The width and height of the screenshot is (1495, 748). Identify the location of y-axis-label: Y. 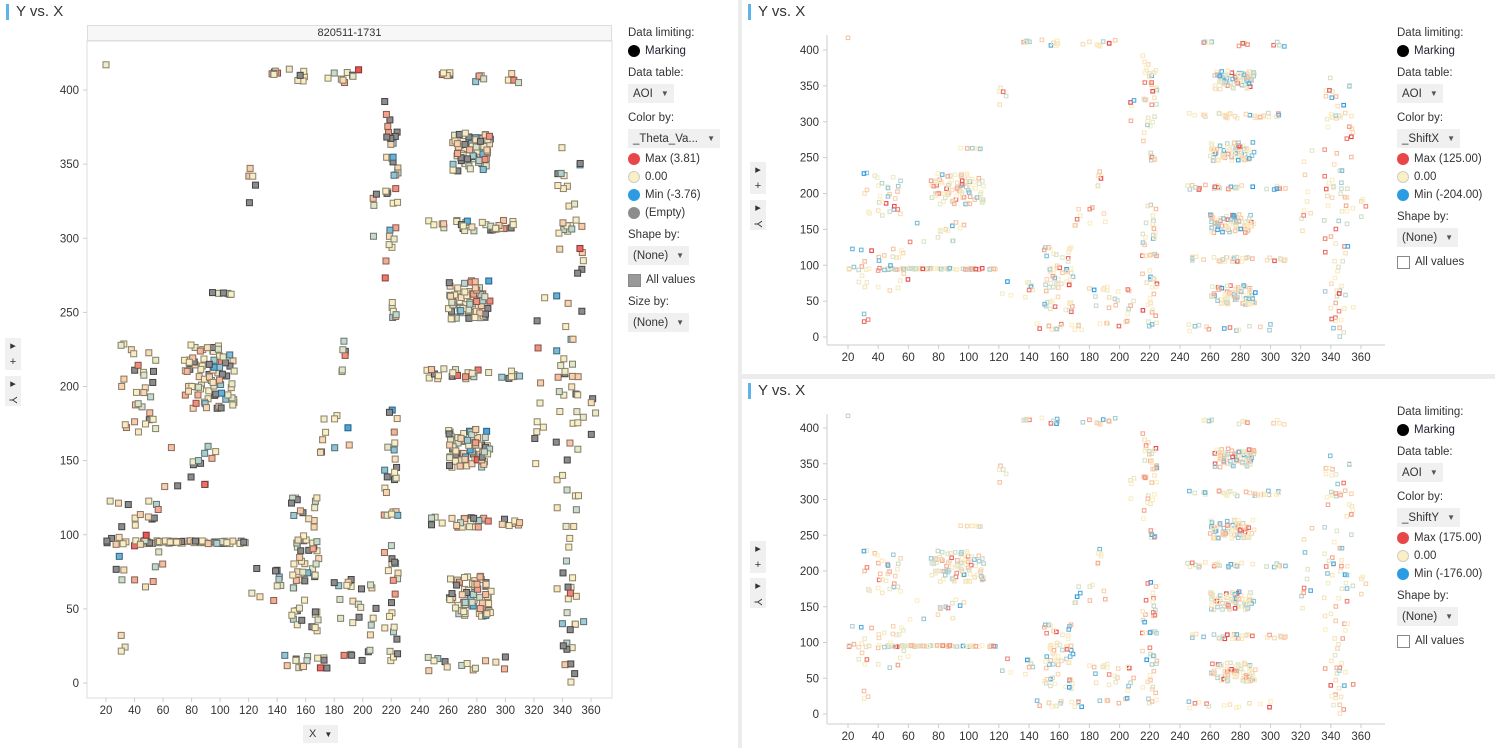
(758, 602).